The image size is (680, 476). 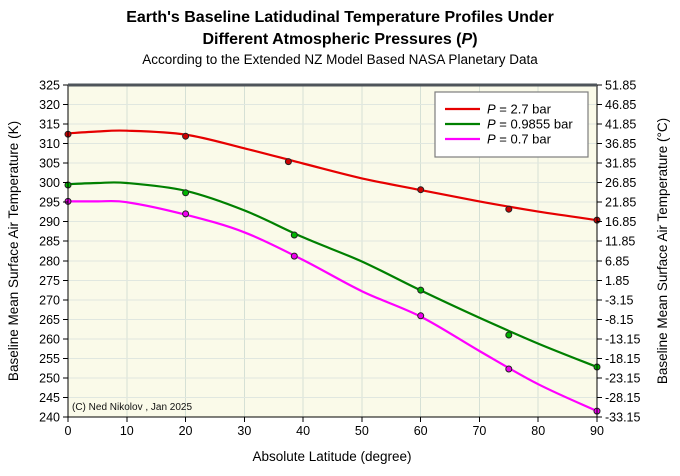 I want to click on y-tick-label-right: 1.85, so click(x=617, y=281).